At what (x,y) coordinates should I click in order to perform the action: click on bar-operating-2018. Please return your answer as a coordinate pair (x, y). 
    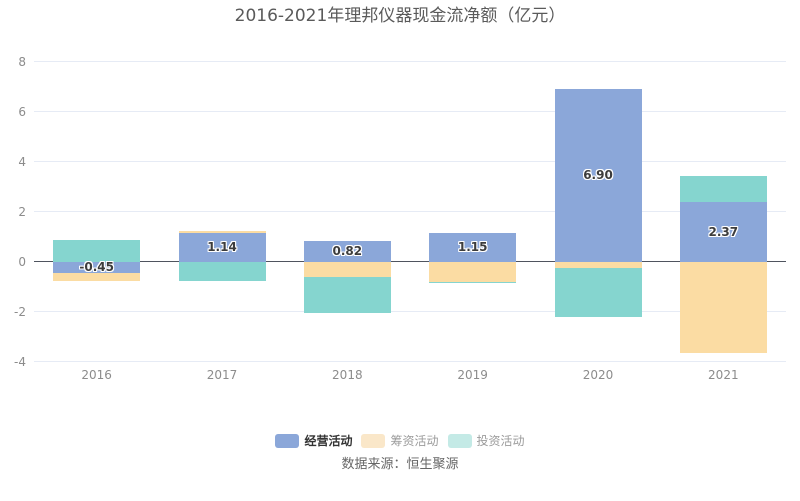
    Looking at the image, I should click on (347, 251).